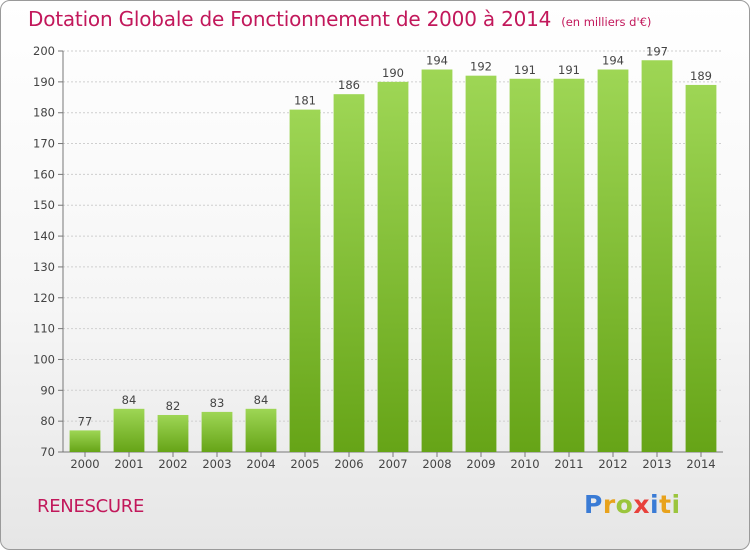  What do you see at coordinates (47, 452) in the screenshot?
I see `y-tick-label: 70` at bounding box center [47, 452].